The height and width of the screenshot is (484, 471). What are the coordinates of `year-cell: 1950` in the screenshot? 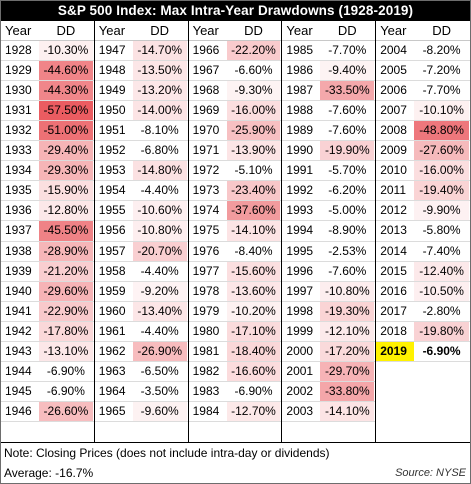 It's located at (112, 110).